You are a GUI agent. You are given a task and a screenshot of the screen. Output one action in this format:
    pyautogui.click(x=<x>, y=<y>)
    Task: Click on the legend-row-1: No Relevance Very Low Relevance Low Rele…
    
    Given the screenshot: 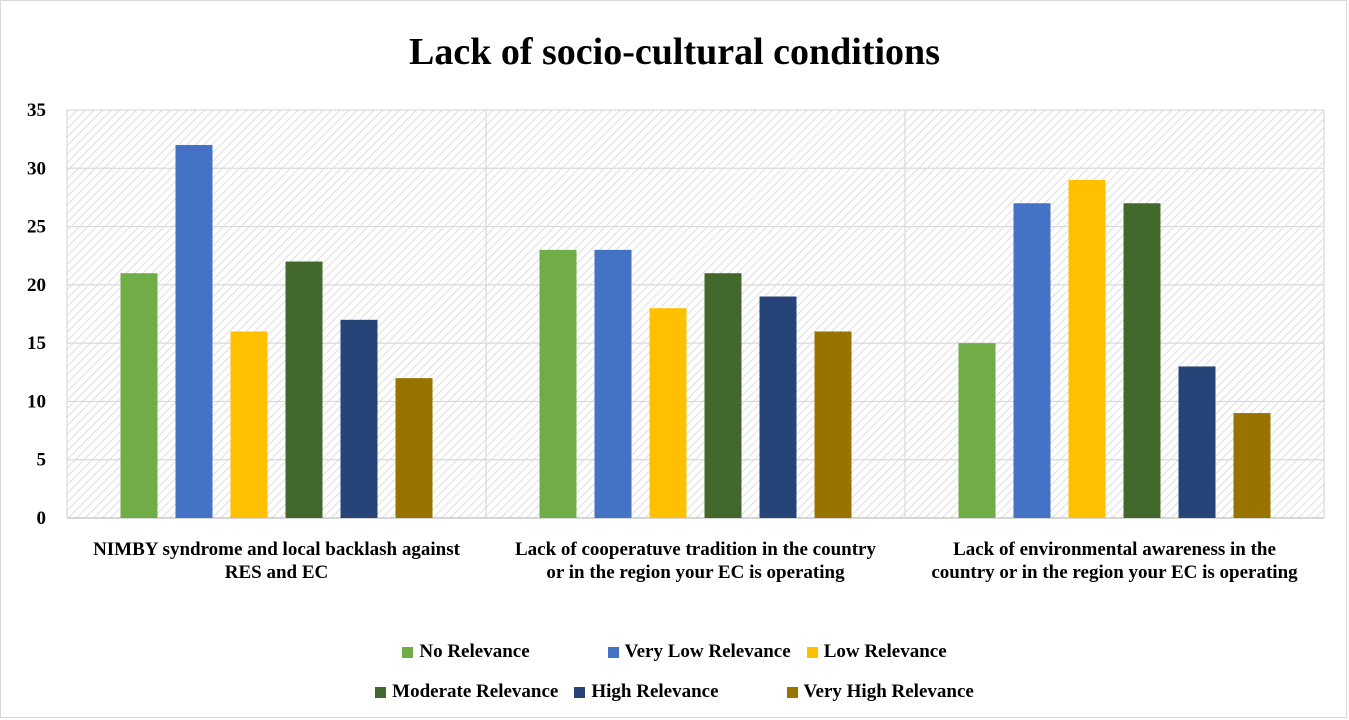 What is the action you would take?
    pyautogui.click(x=674, y=652)
    